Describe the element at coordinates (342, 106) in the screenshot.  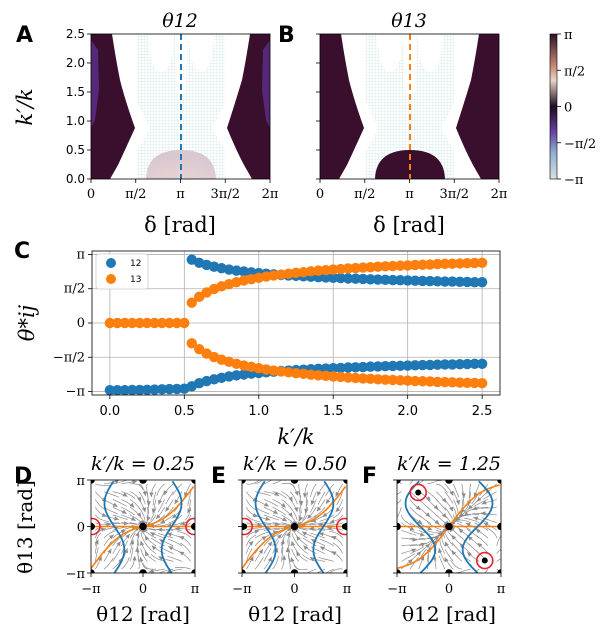
I see `panel-b-left-dark-region` at that location.